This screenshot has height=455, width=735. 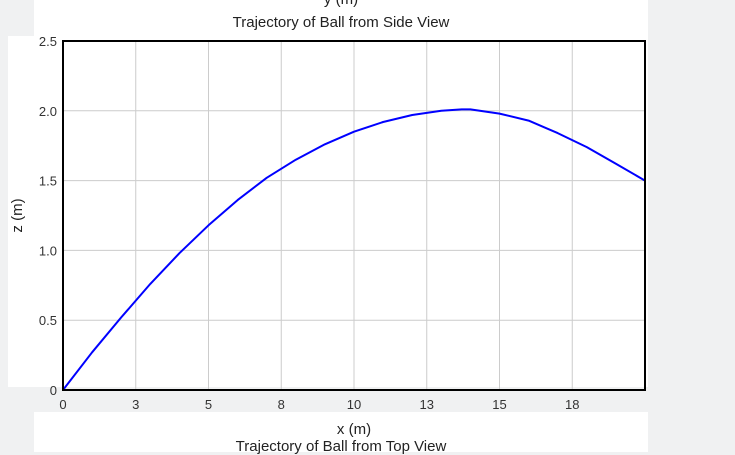 I want to click on x-tick-label: 0, so click(x=62, y=404).